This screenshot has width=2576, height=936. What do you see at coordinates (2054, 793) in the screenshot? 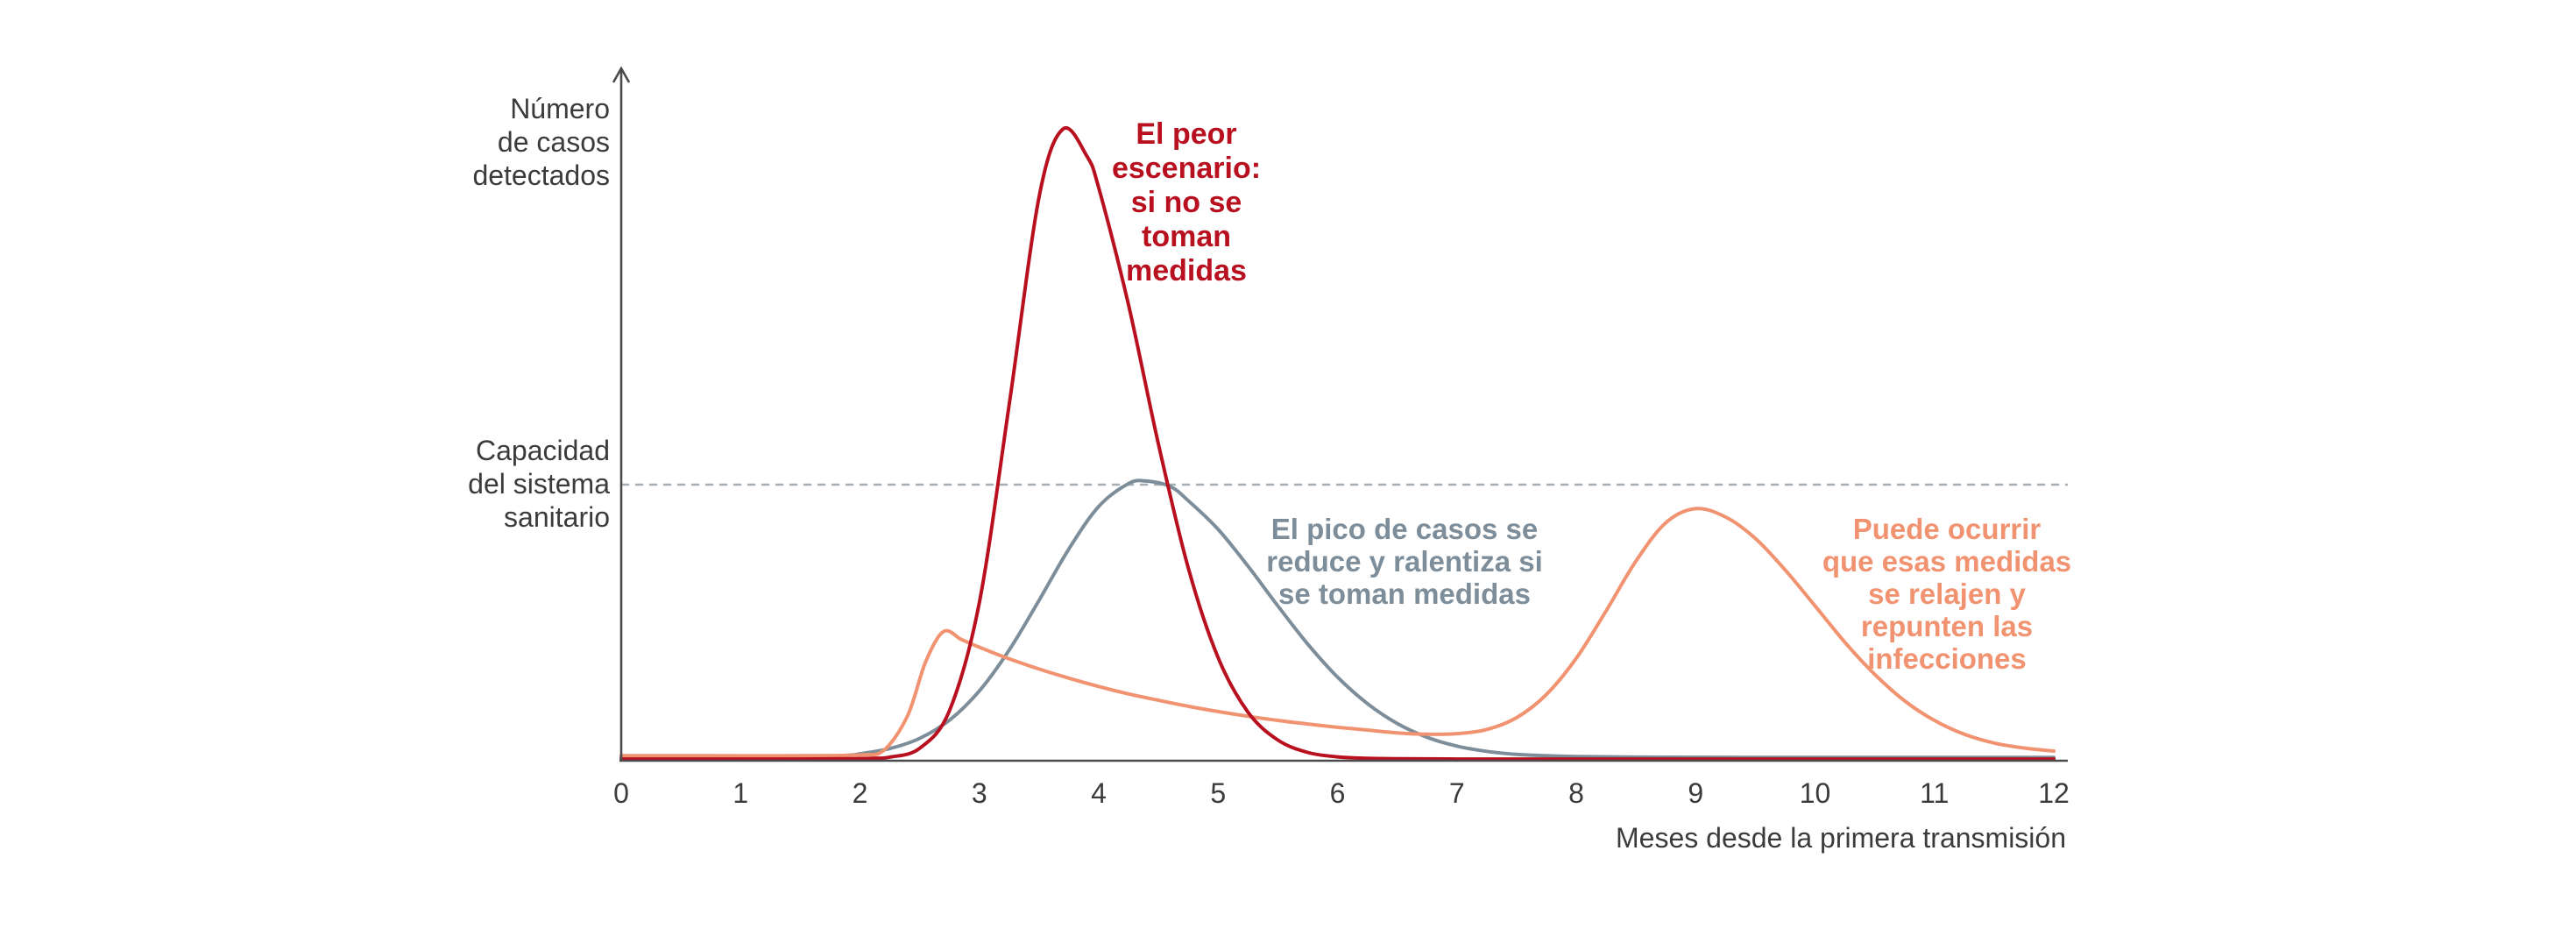
I see `x-tick-label-12: 12` at bounding box center [2054, 793].